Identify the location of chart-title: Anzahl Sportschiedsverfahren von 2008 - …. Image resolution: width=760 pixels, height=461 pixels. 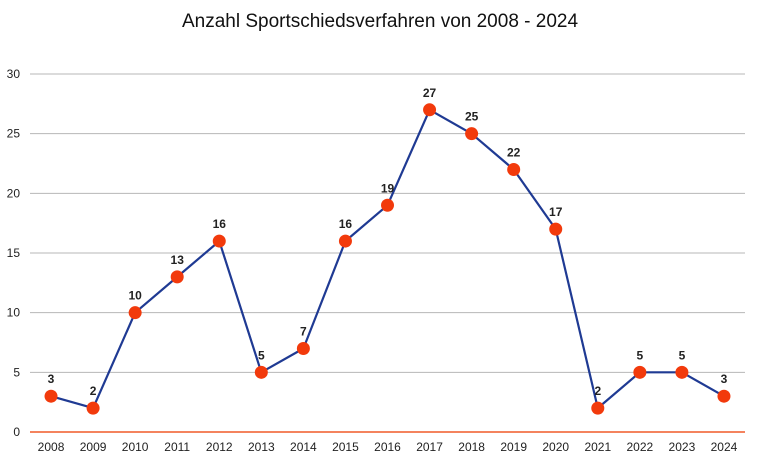
(380, 21).